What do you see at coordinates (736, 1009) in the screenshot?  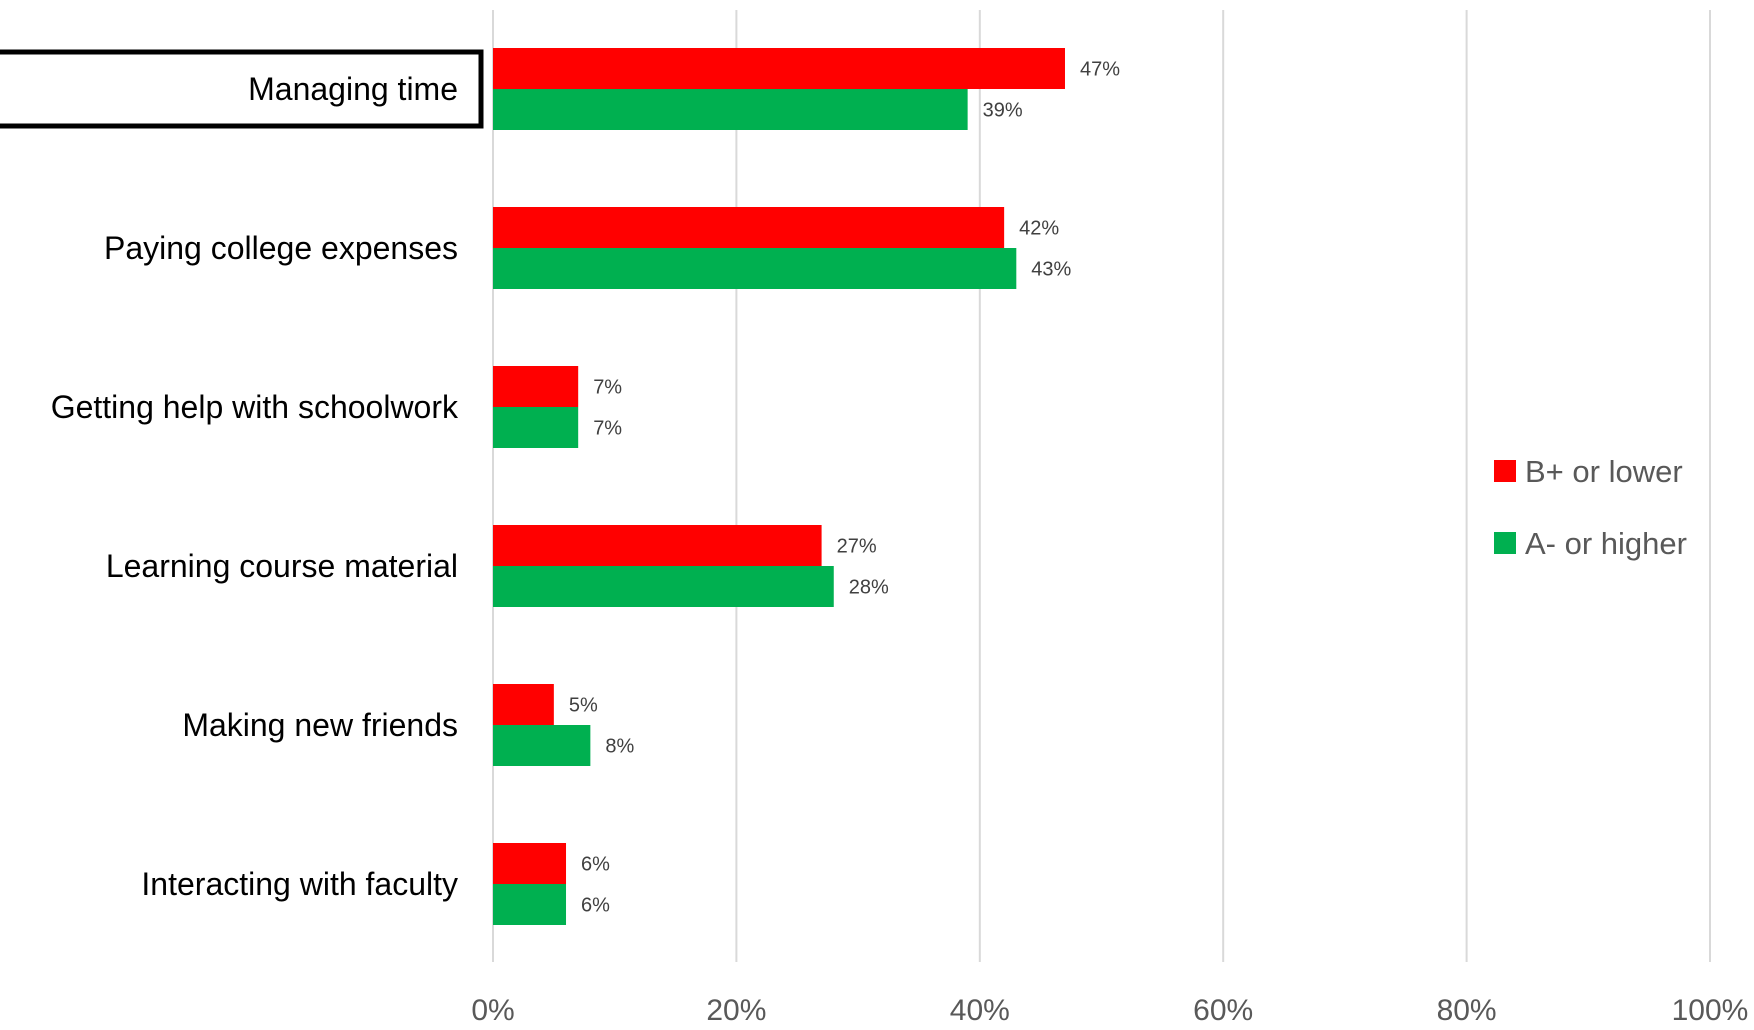 I see `x-tick-label: 20%` at bounding box center [736, 1009].